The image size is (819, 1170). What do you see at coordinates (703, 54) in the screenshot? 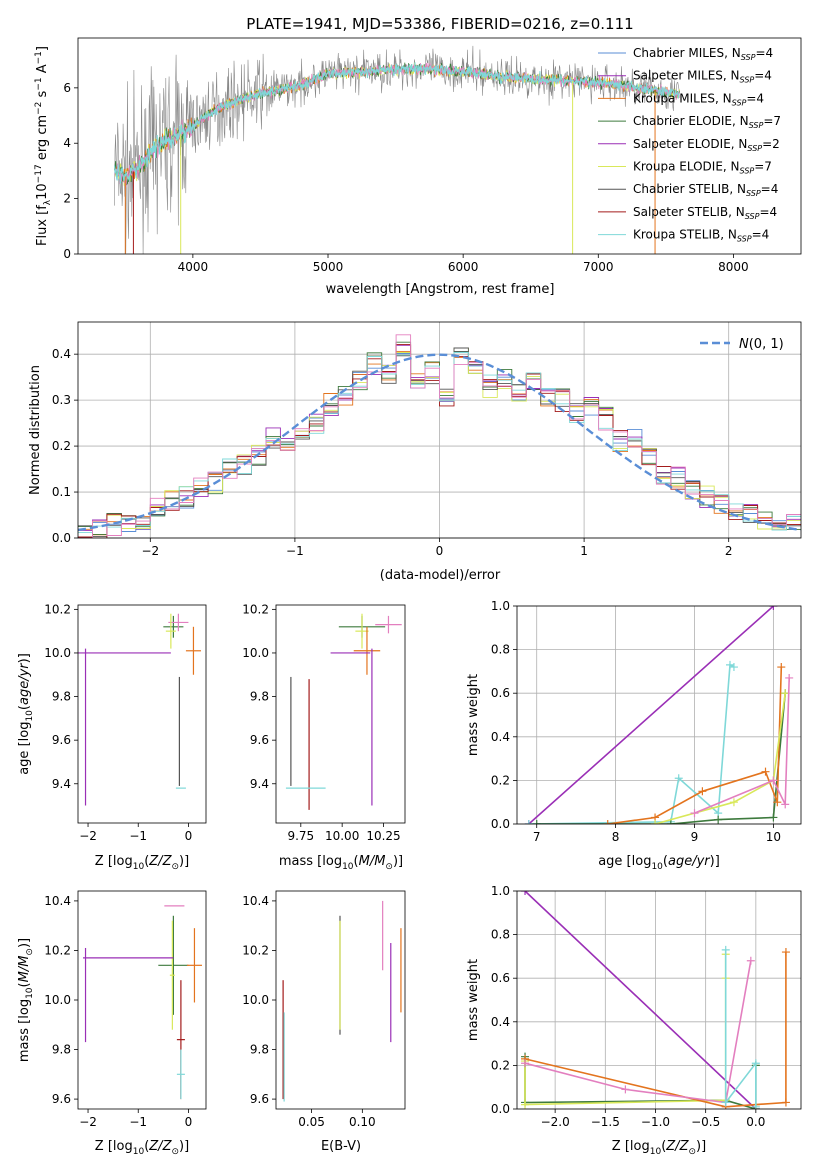
I see `legend-entry: Chabrier MILES, NSSP=4` at bounding box center [703, 54].